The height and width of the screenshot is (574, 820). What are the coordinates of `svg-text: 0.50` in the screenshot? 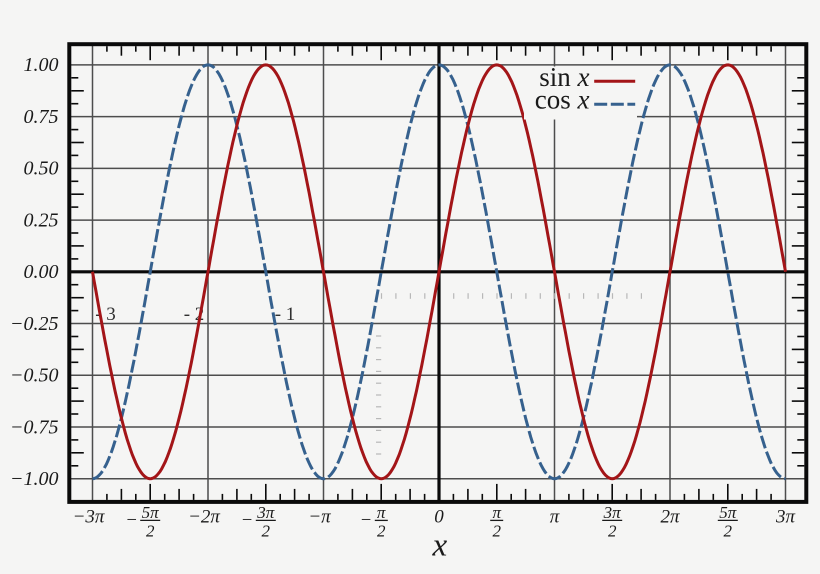 It's located at (41, 169).